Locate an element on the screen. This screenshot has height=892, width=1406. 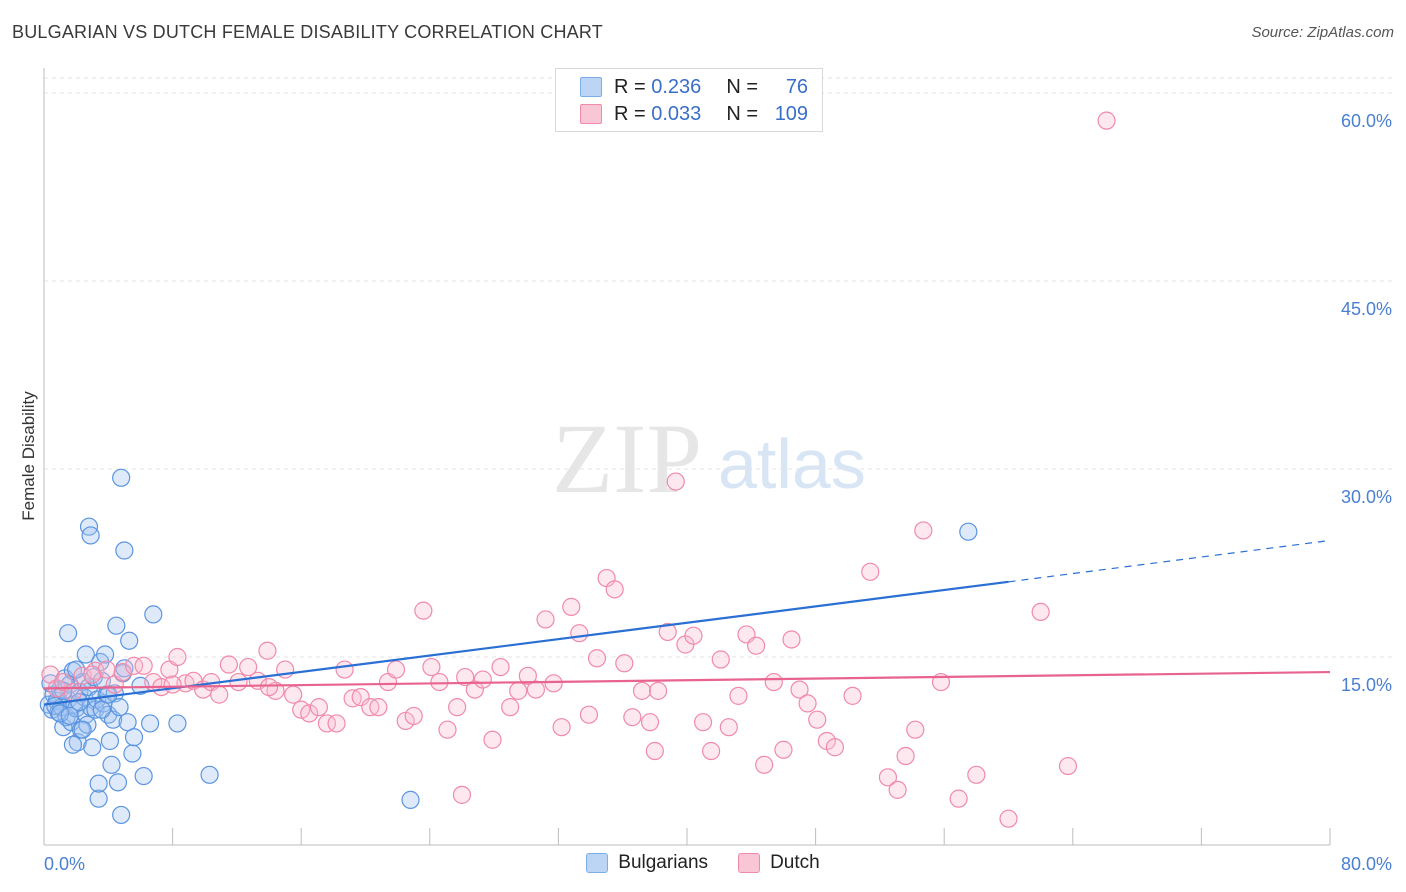
y-tick-label: 30.0% is located at coordinates (1366, 497).